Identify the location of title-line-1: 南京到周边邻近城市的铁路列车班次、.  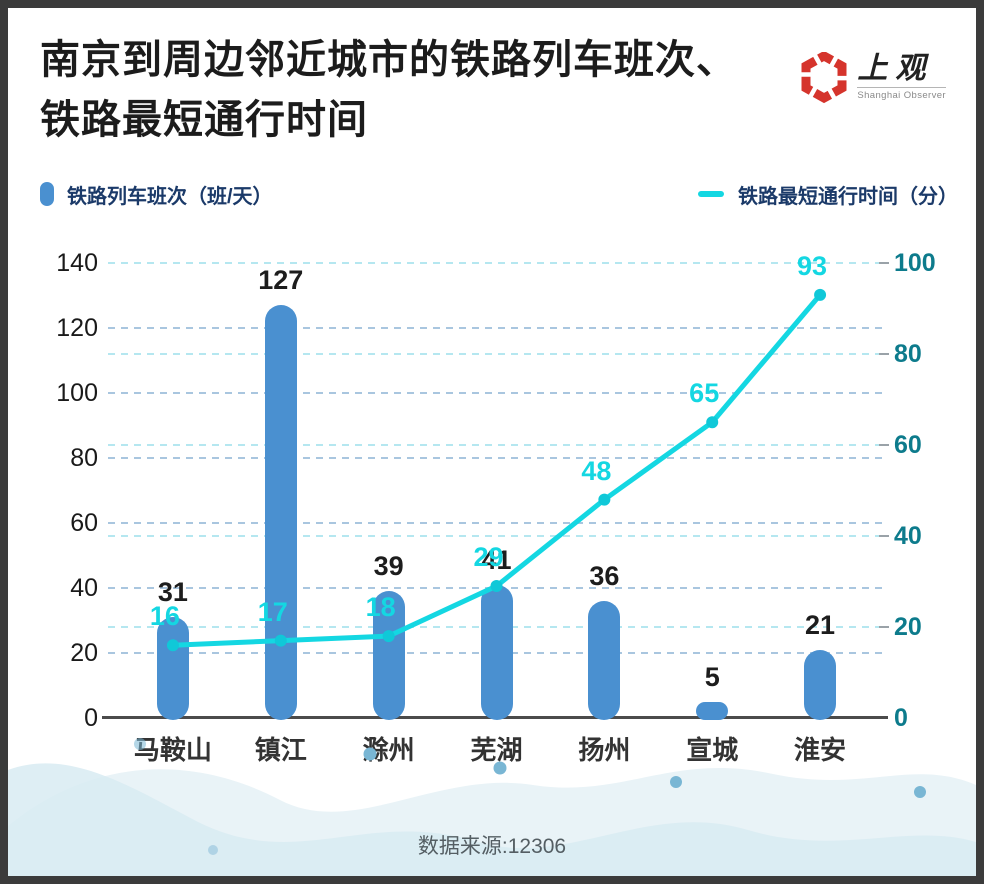
(388, 60).